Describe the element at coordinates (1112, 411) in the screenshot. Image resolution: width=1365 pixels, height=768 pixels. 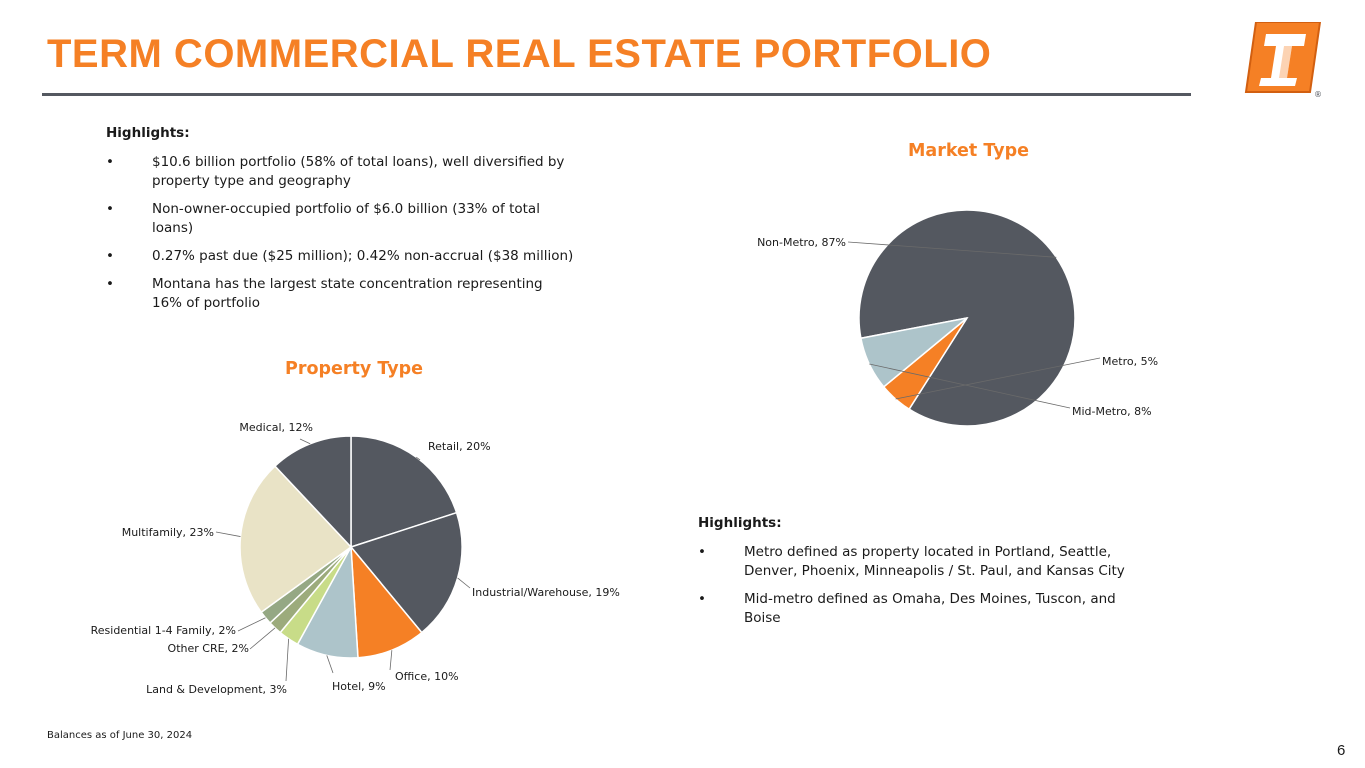
I see `data-label-mid-metro: Mid-Metro, 8%` at that location.